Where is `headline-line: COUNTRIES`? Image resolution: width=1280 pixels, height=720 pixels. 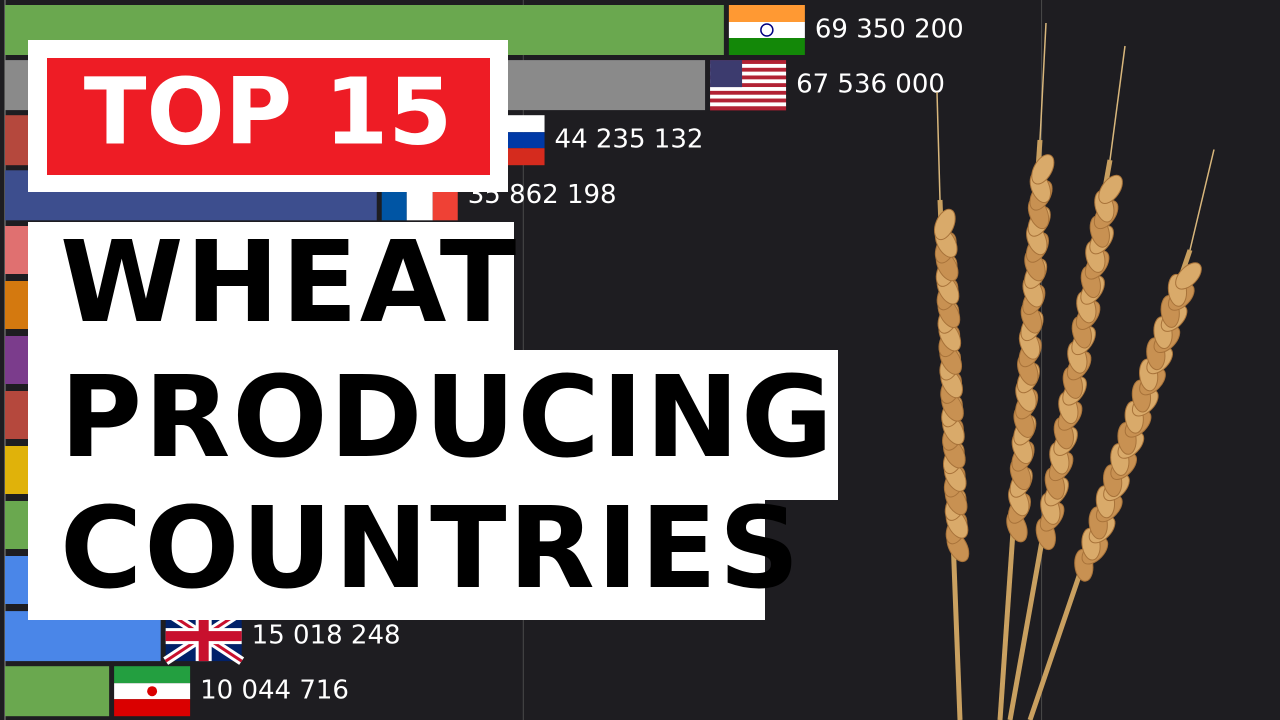
headline-line: COUNTRIES is located at coordinates (431, 549).